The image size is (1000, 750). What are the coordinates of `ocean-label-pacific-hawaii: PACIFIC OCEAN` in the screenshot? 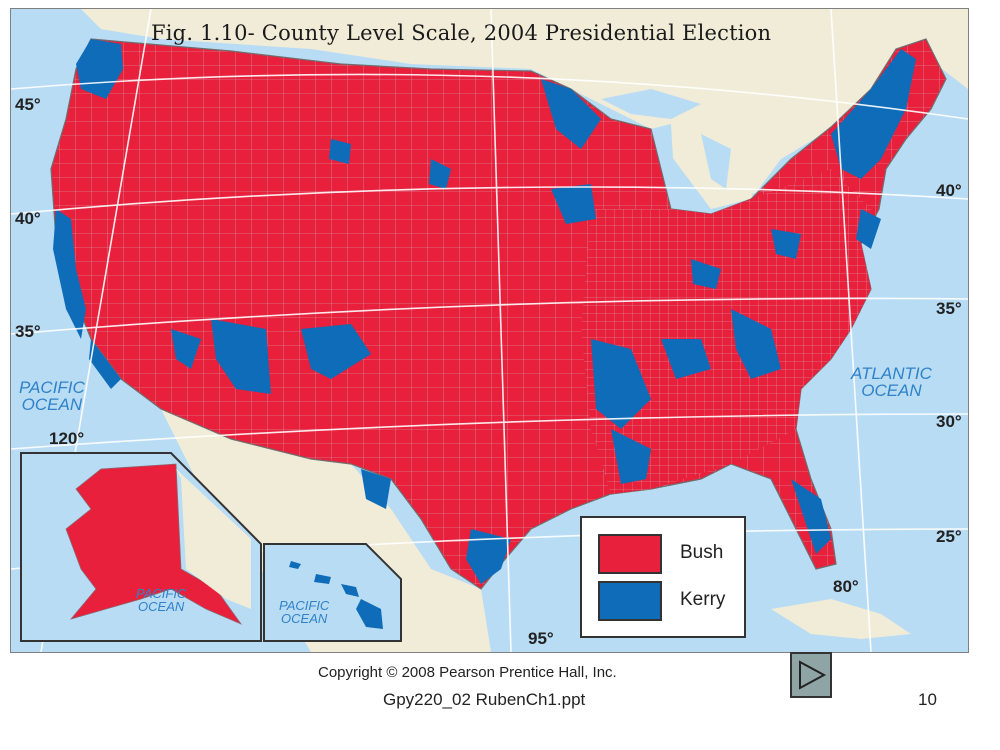 It's located at (304, 612).